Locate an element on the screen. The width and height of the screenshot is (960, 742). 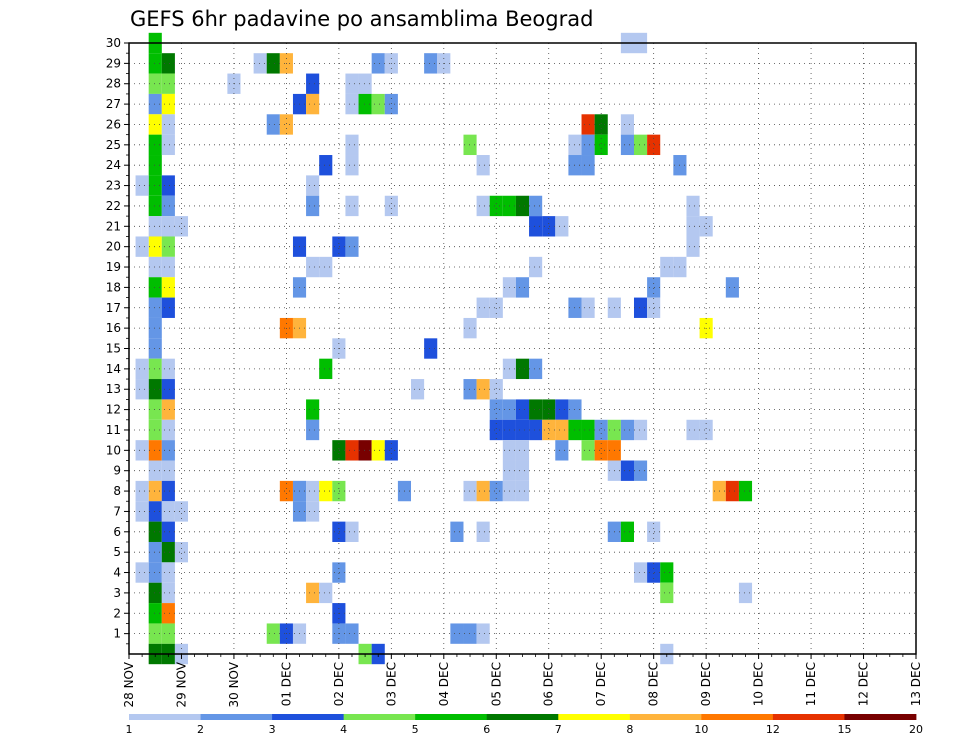
x-tick-label: 01 DEC is located at coordinates (286, 684).